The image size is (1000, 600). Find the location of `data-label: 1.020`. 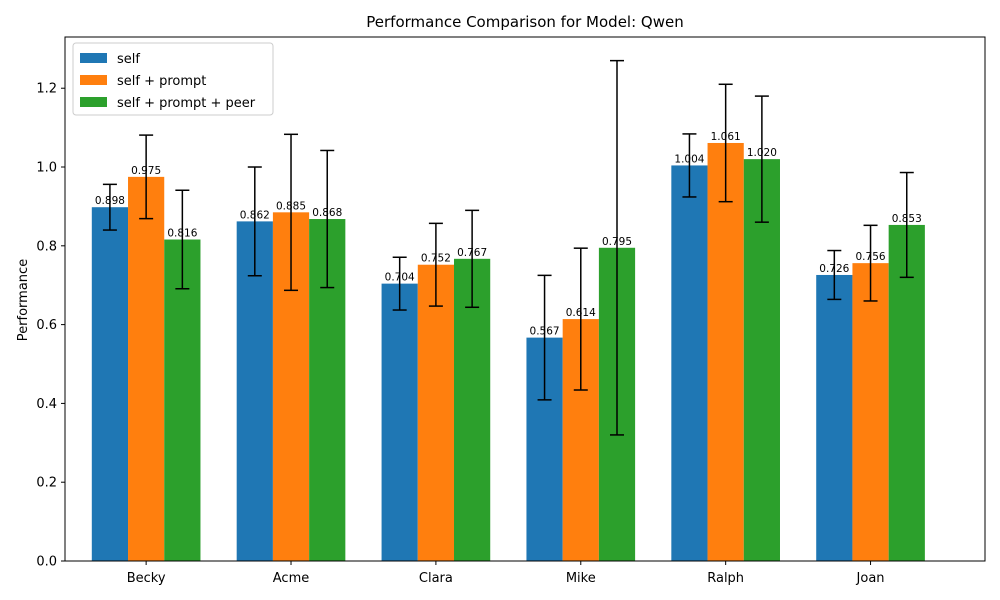

data-label: 1.020 is located at coordinates (762, 153).